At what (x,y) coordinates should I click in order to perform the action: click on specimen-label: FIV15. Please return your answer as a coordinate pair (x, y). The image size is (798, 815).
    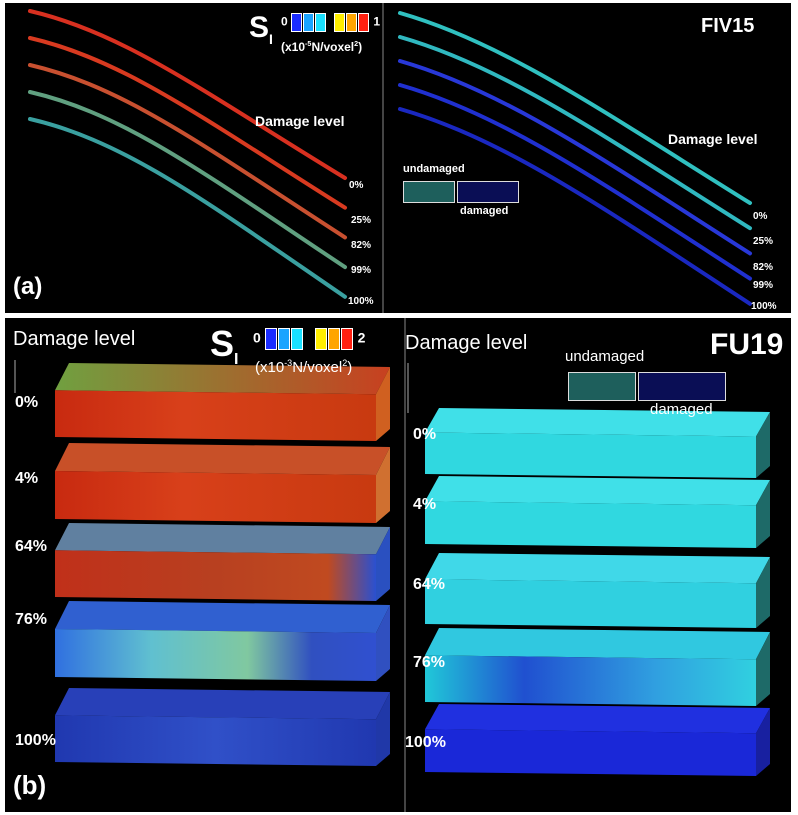
    Looking at the image, I should click on (728, 26).